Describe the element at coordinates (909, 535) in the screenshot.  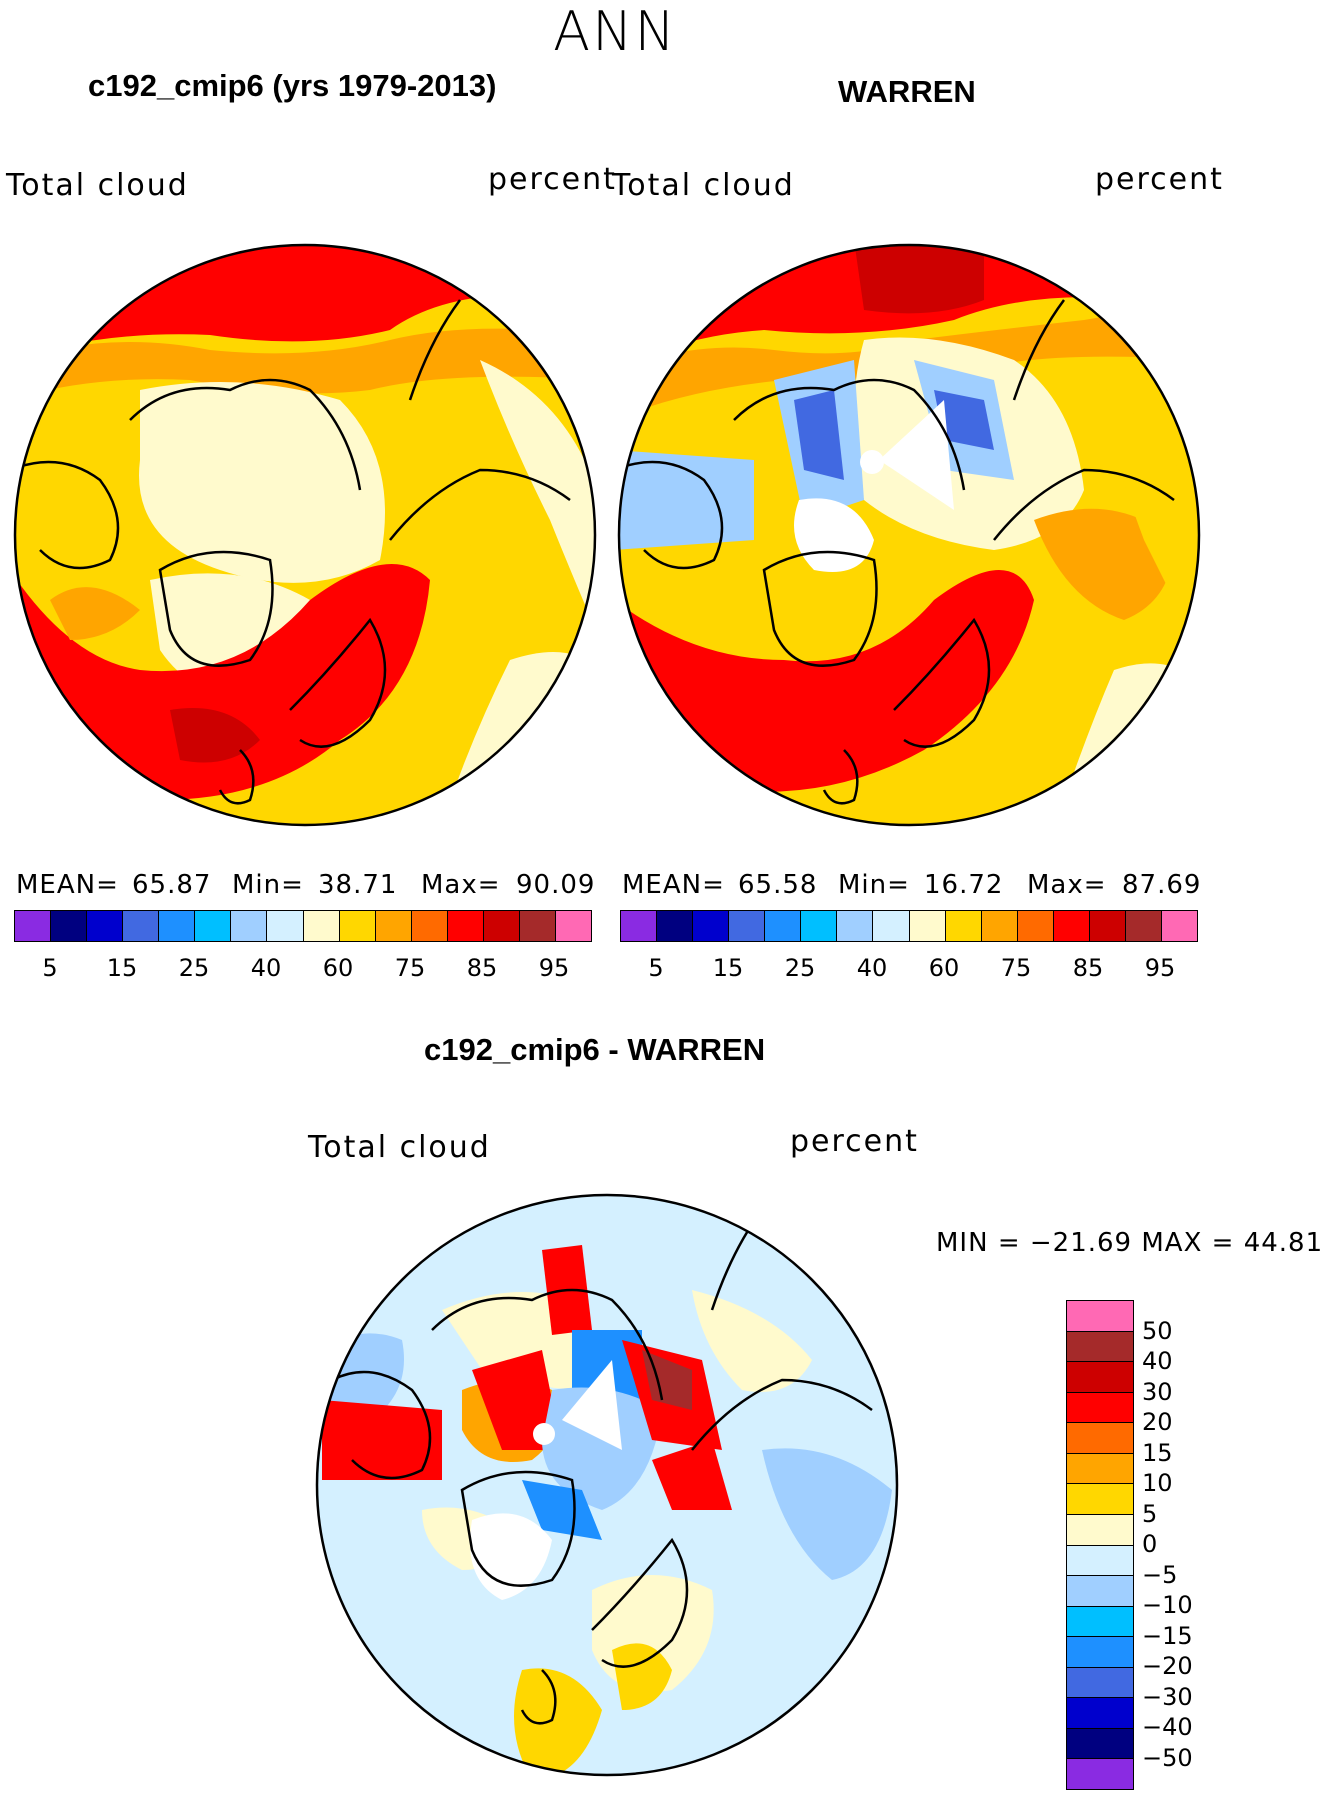
I see `panel2-polar-map` at that location.